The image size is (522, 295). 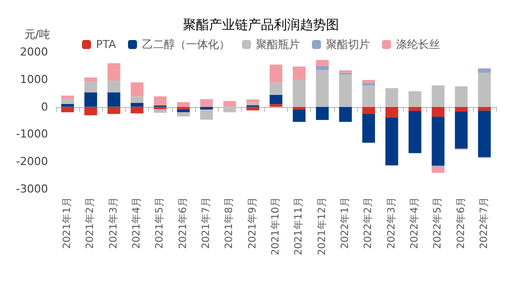 I want to click on x-tick-label: 2022年1月, so click(x=344, y=223).